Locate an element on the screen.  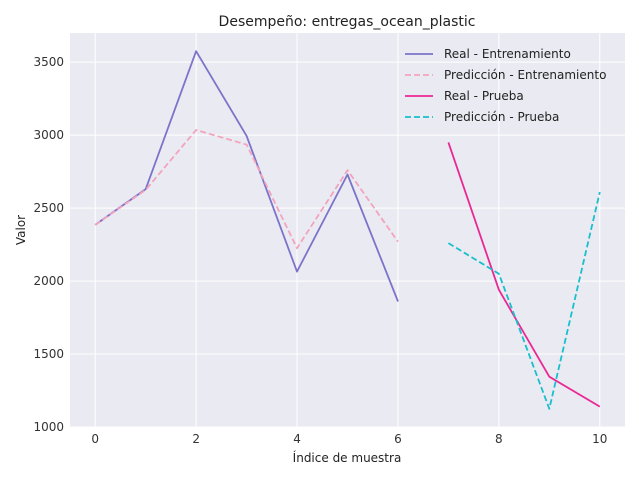
legend-label: Predicción - Entrenamiento is located at coordinates (525, 75).